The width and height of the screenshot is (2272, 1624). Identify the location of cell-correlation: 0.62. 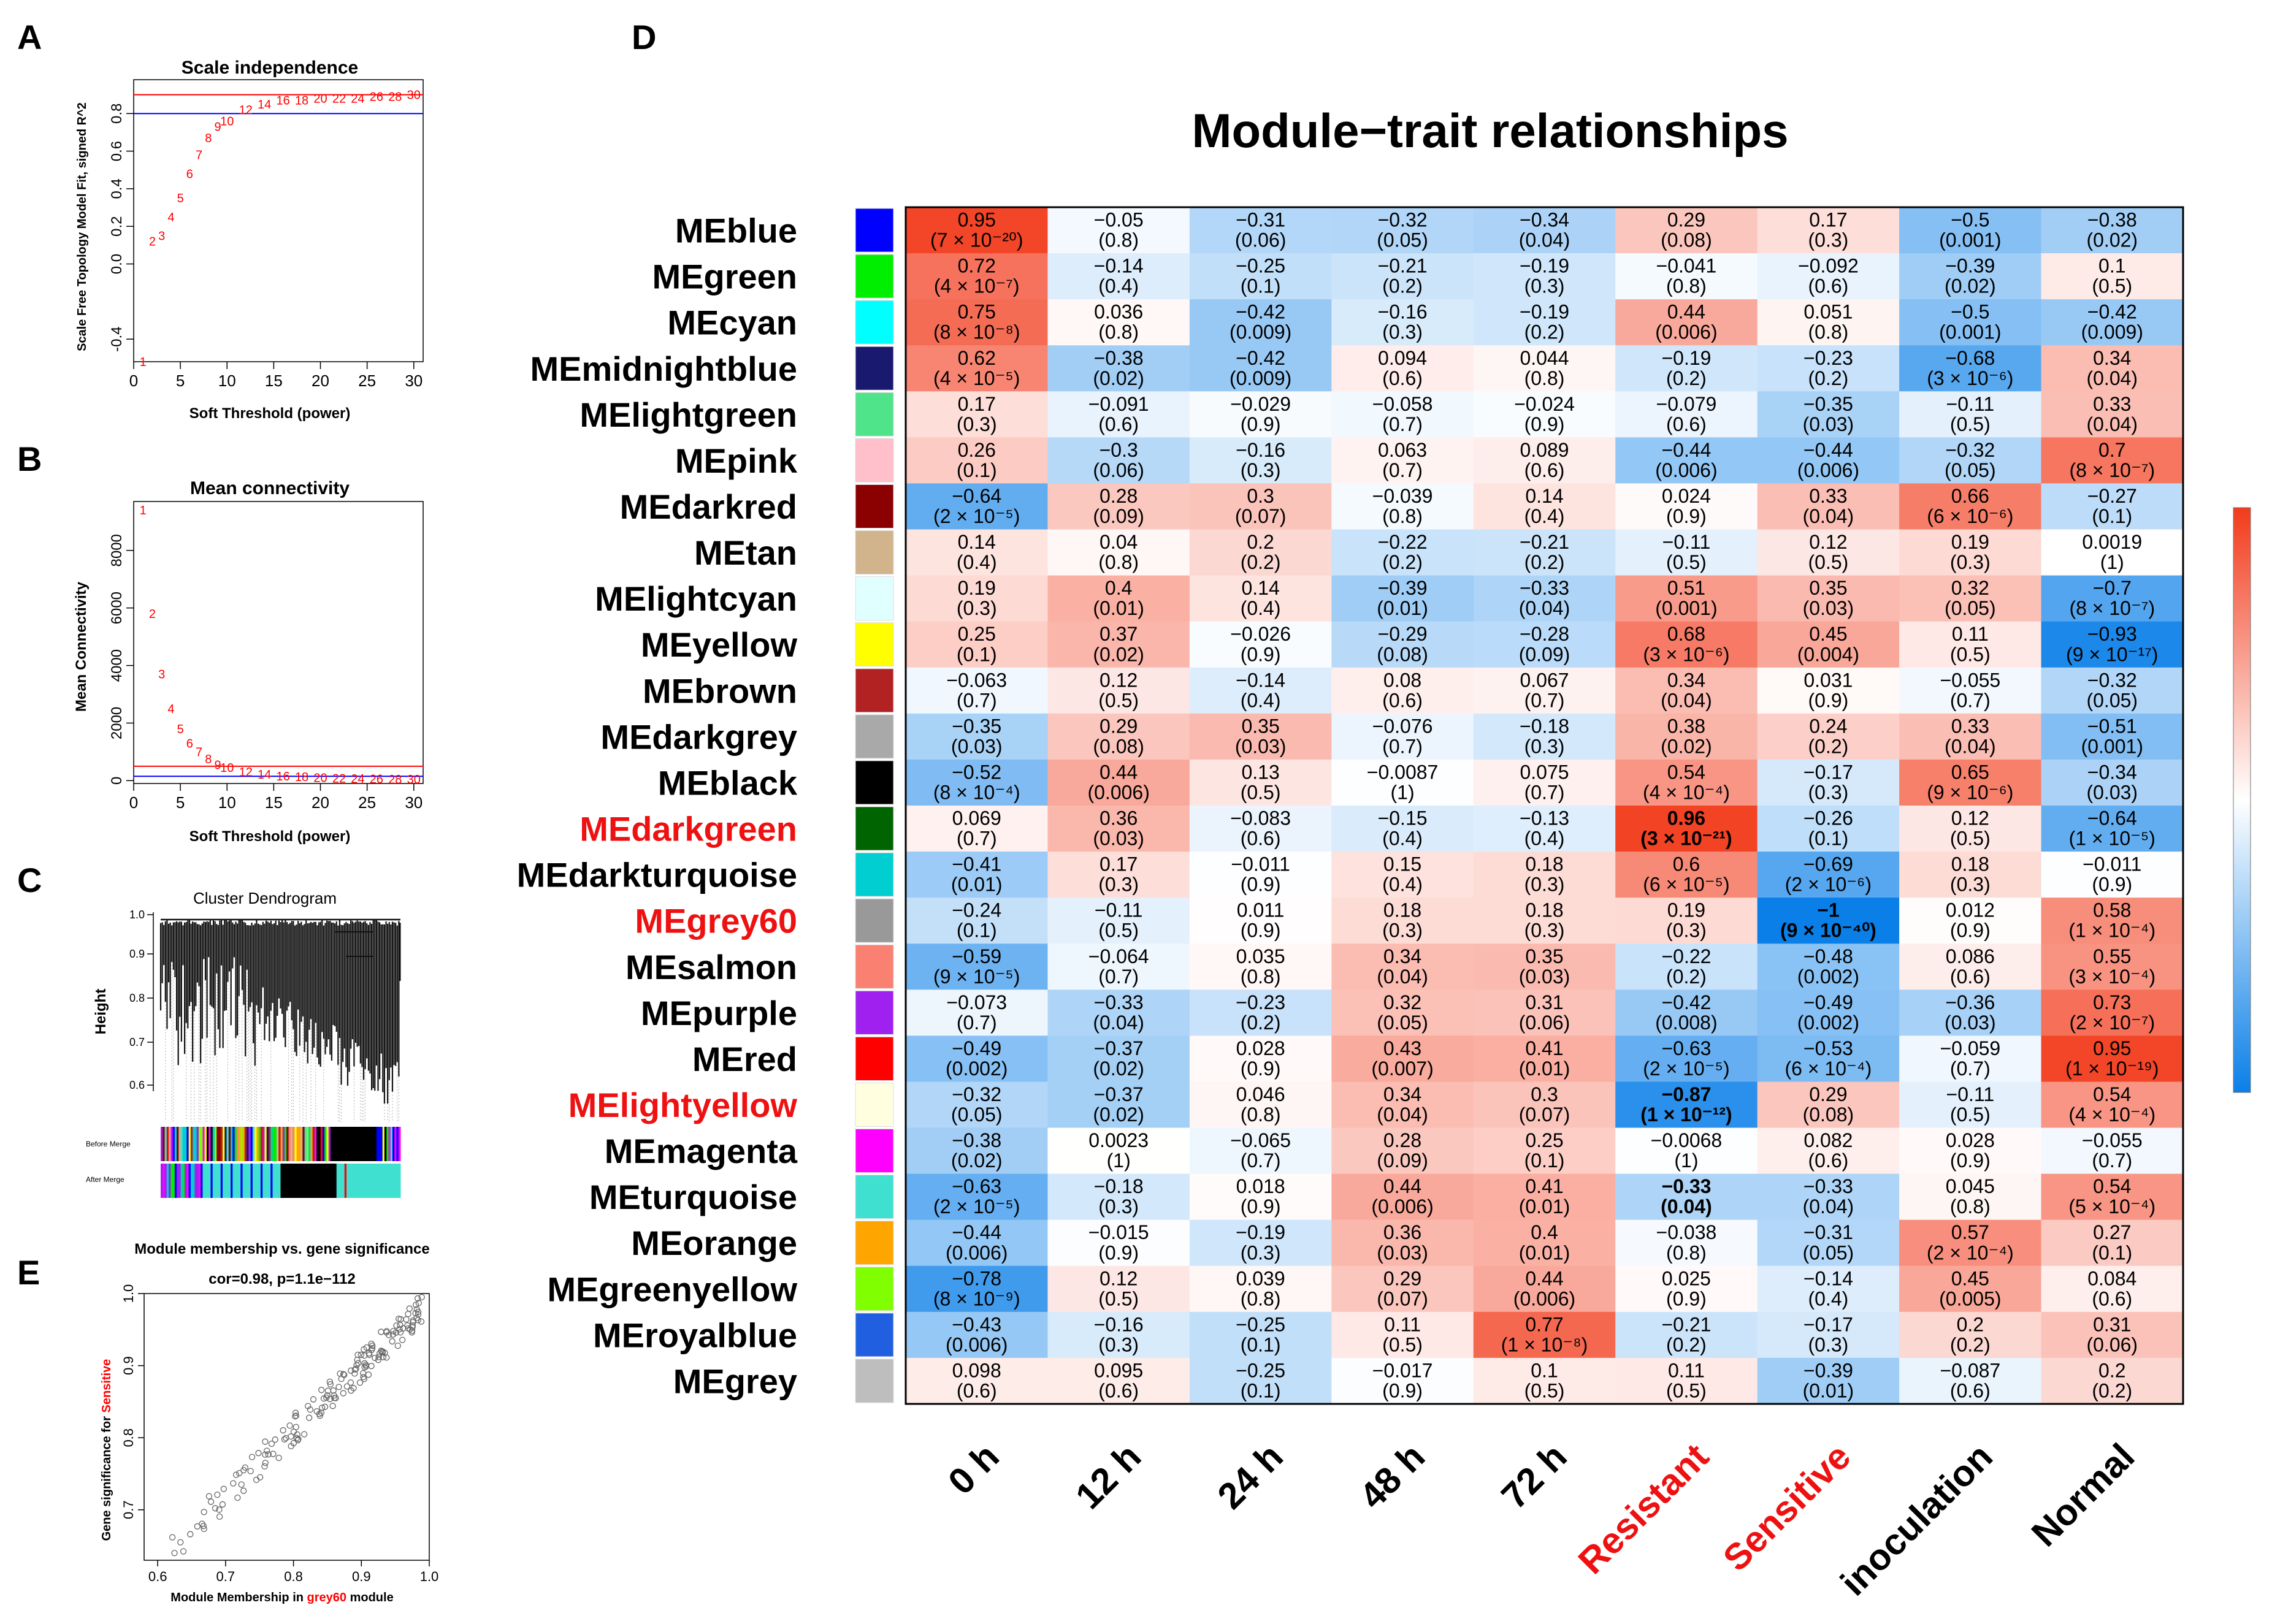
(977, 358).